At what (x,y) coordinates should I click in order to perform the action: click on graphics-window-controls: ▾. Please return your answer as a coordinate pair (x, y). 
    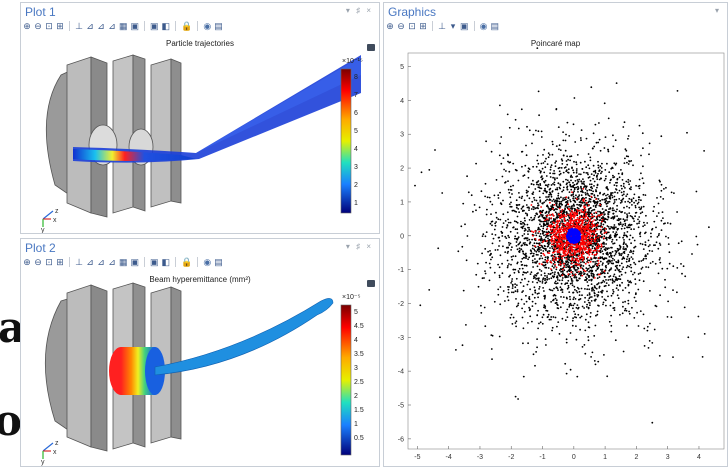
    Looking at the image, I should click on (717, 10).